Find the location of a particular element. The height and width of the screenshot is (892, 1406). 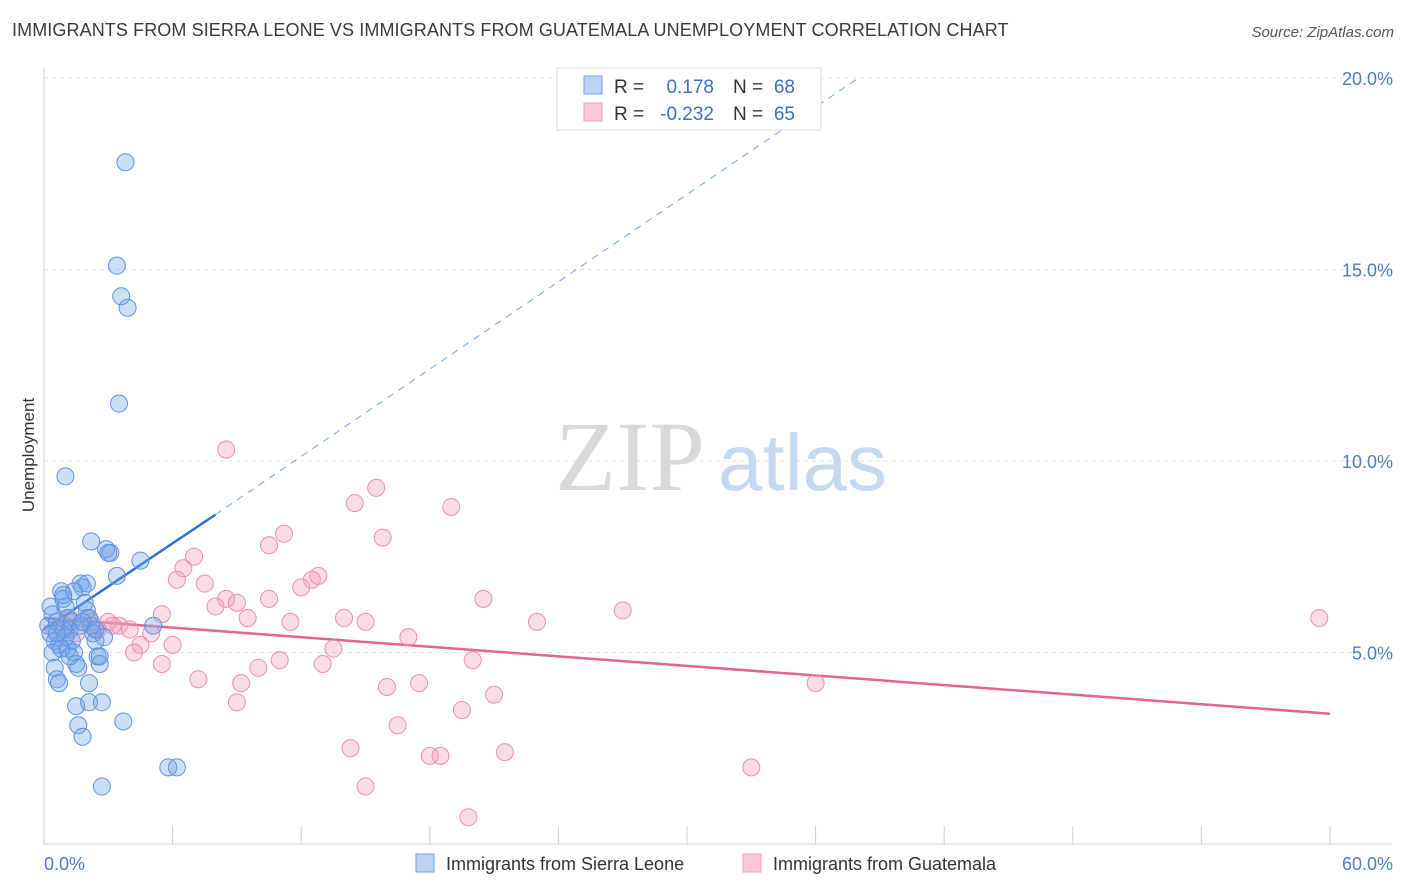

y-tick-label-3: 20.0% is located at coordinates (1367, 79).